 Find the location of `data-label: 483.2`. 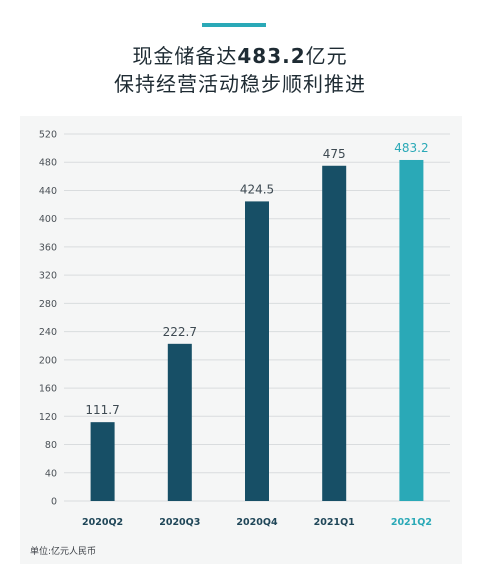

data-label: 483.2 is located at coordinates (411, 148).